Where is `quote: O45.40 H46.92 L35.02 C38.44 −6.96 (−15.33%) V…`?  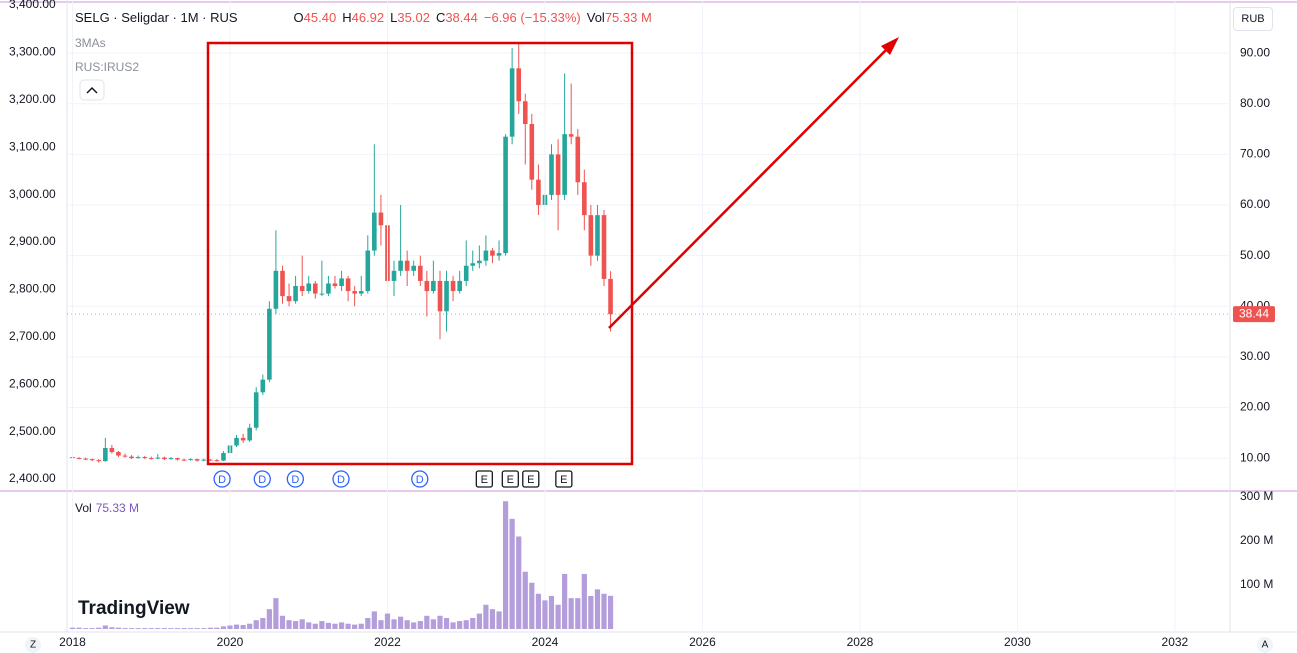 quote: O45.40 H46.92 L35.02 C38.44 −6.96 (−15.33%) V… is located at coordinates (476, 17).